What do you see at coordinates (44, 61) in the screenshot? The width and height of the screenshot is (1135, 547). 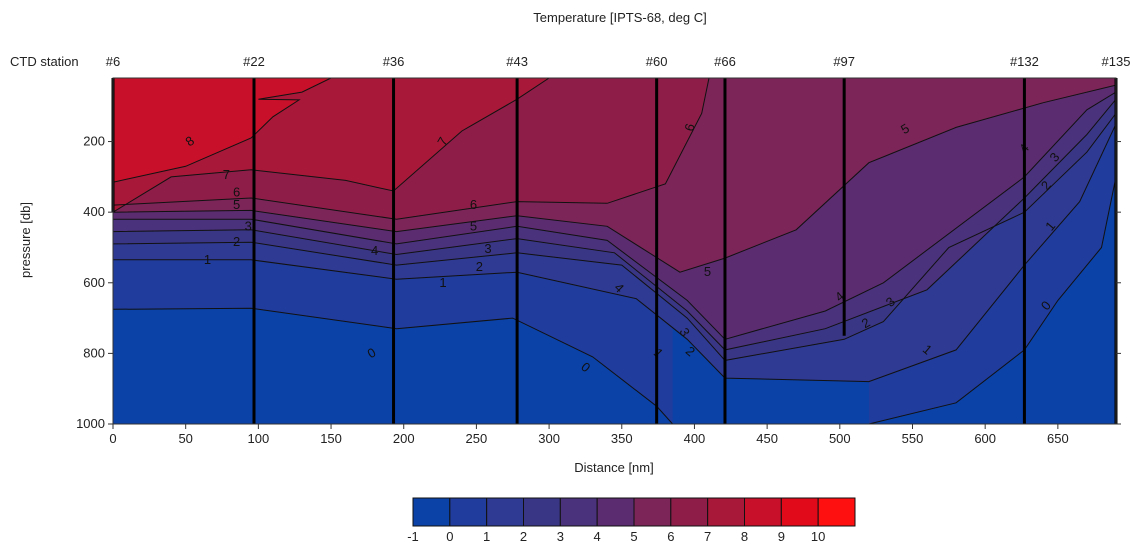 I see `station-row-label: CTD station` at bounding box center [44, 61].